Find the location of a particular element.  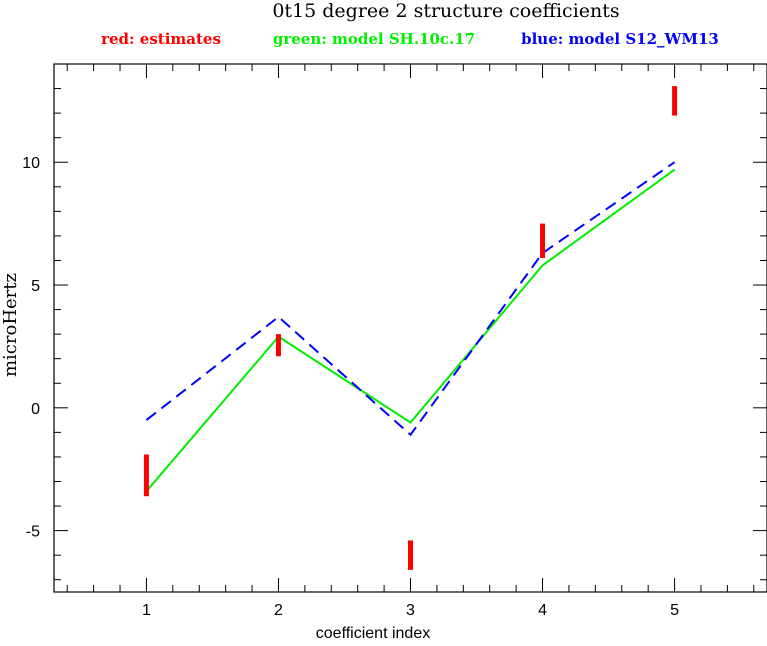

x-tick-label: 1 is located at coordinates (146, 610).